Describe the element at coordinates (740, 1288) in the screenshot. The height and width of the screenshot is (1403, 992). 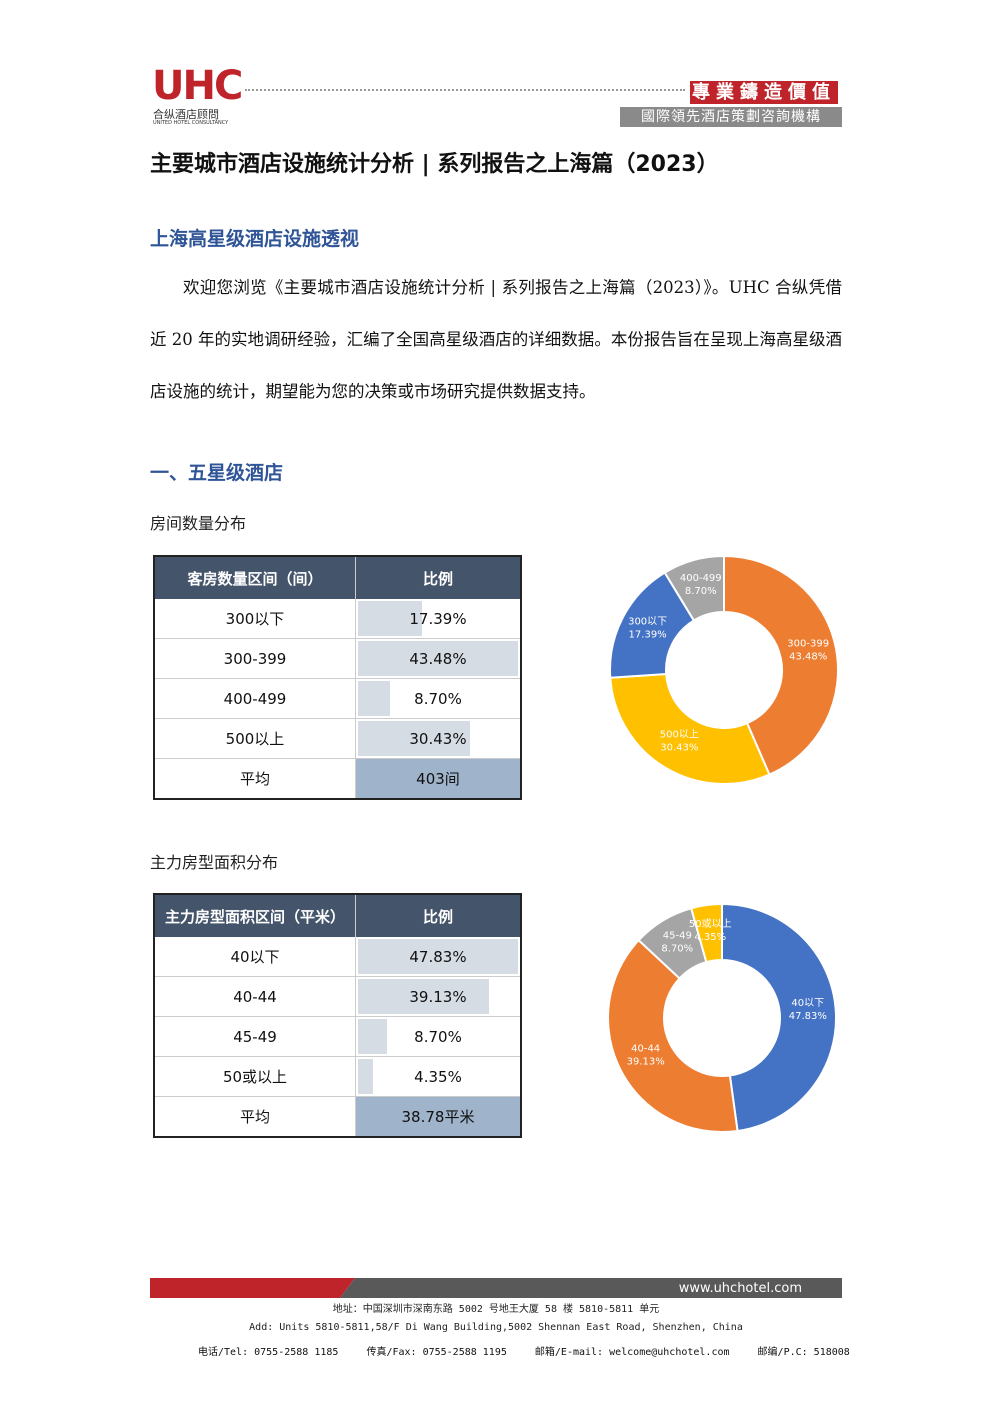
I see `footer-url: www.uhchotel.com` at that location.